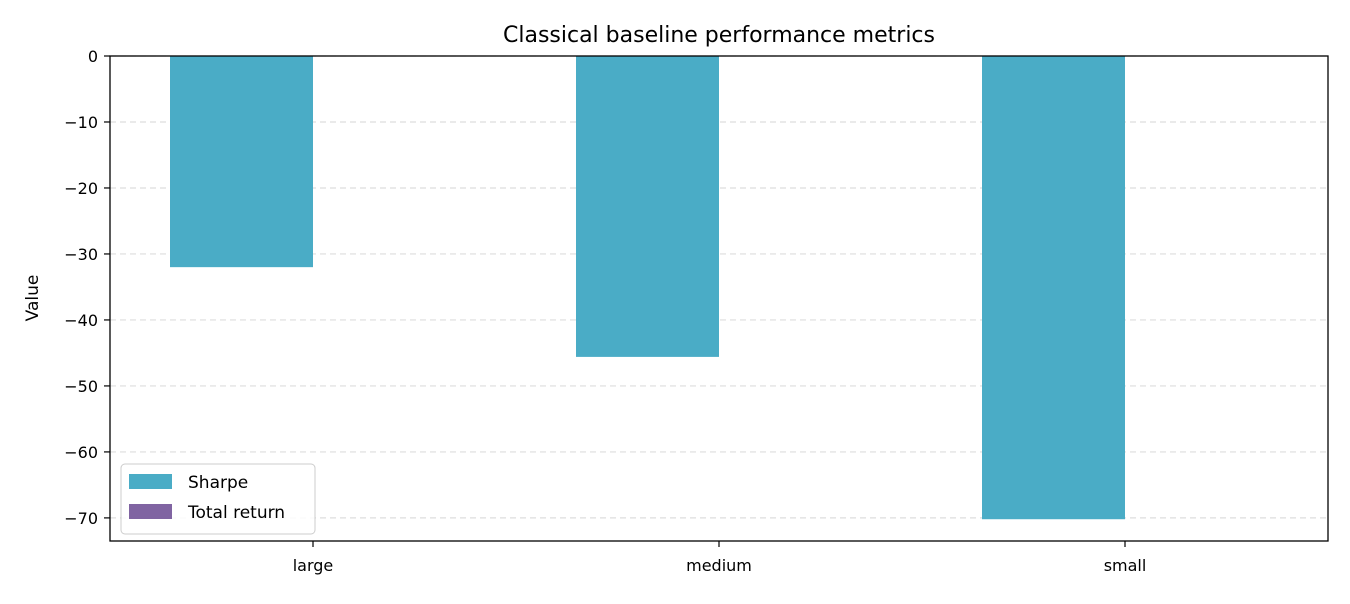 The image size is (1350, 604). What do you see at coordinates (81, 188) in the screenshot?
I see `y-tick-label: −20` at bounding box center [81, 188].